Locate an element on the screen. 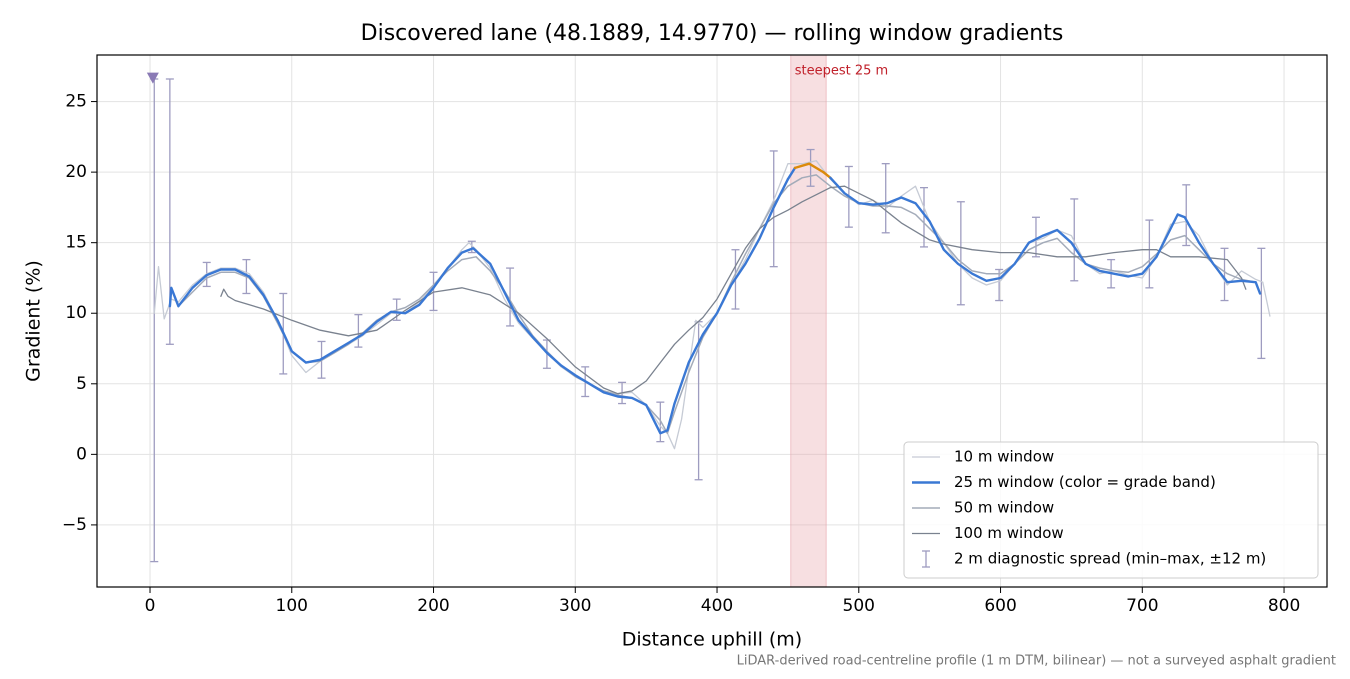  legend-box is located at coordinates (1111, 510).